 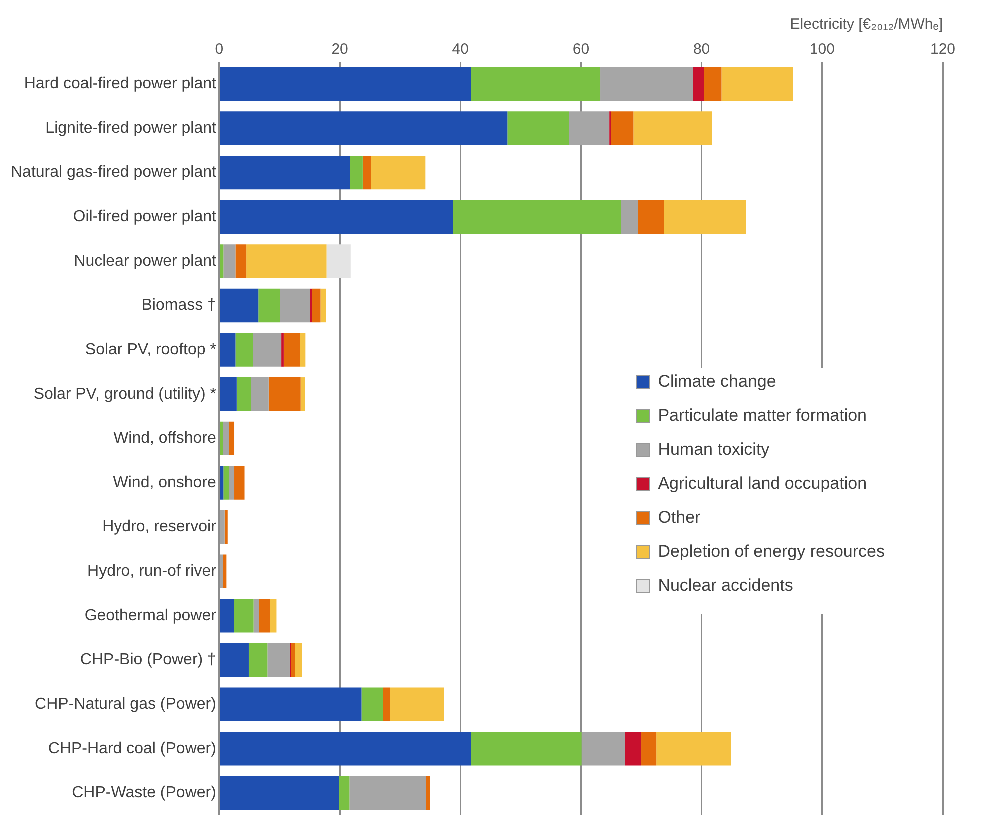 I want to click on y-tick-label: Lignite-fired power plant, so click(x=131, y=128).